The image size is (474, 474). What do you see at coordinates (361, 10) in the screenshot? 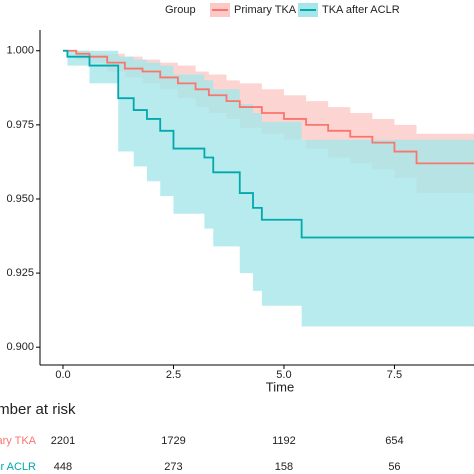
I see `legend-label: TKA after ACLR` at bounding box center [361, 10].